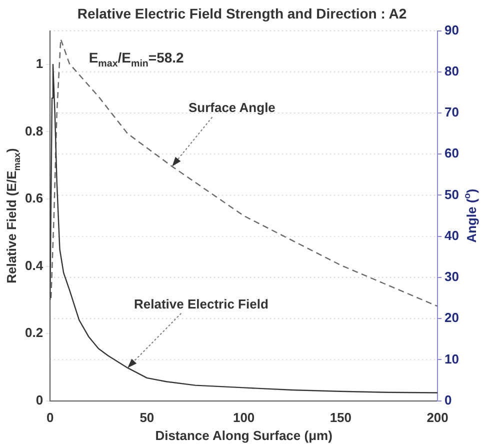 This screenshot has width=486, height=444. I want to click on chart-title: Relative Electric Field Strength and Direction : A2, so click(242, 13).